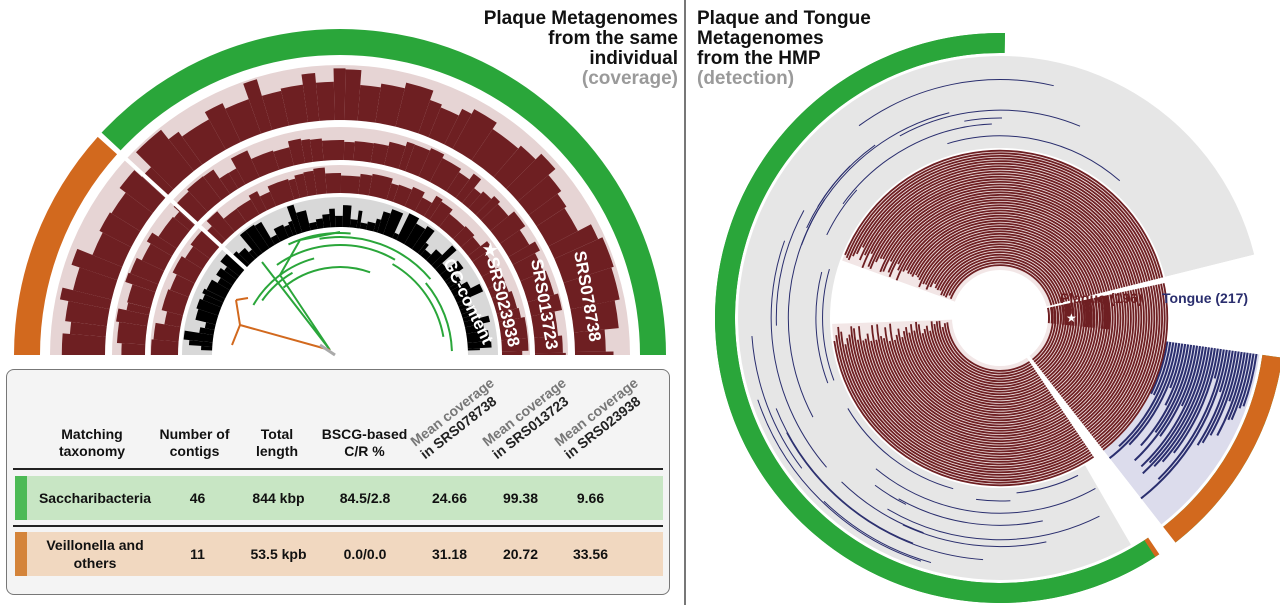 This screenshot has width=1280, height=605. Describe the element at coordinates (338, 469) in the screenshot. I see `table-rule-top` at that location.